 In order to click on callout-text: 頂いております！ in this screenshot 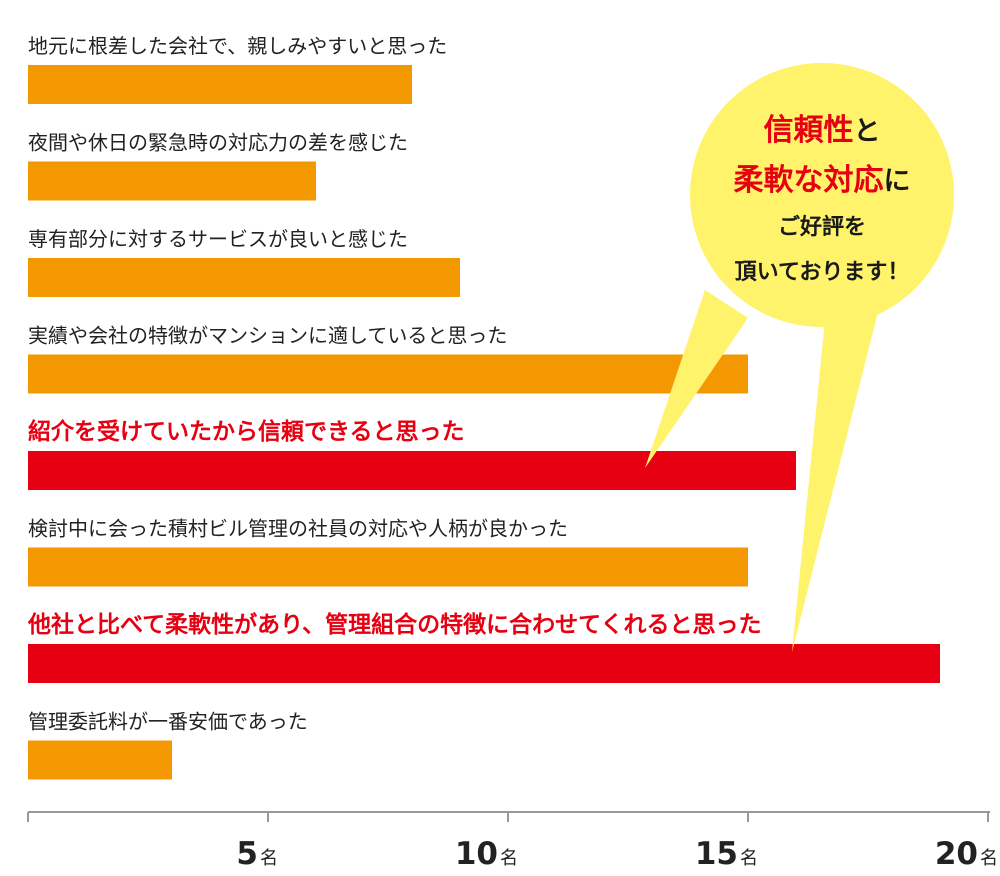, I will do `click(822, 272)`.